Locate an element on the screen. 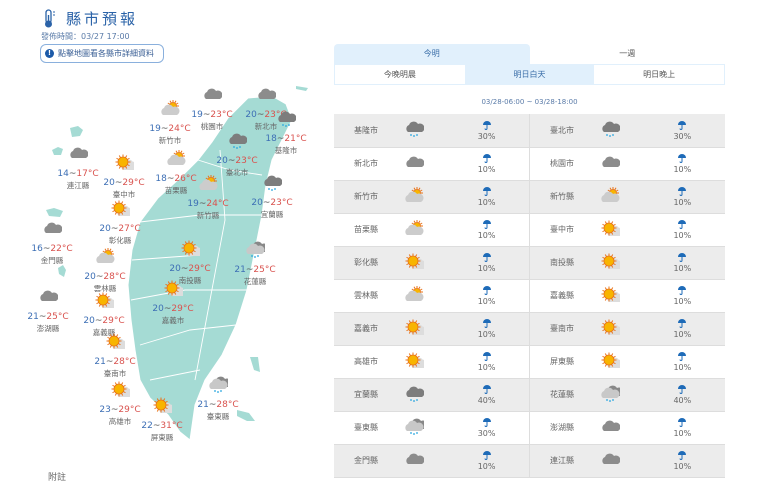  city-name: 屏東縣 is located at coordinates (564, 362).